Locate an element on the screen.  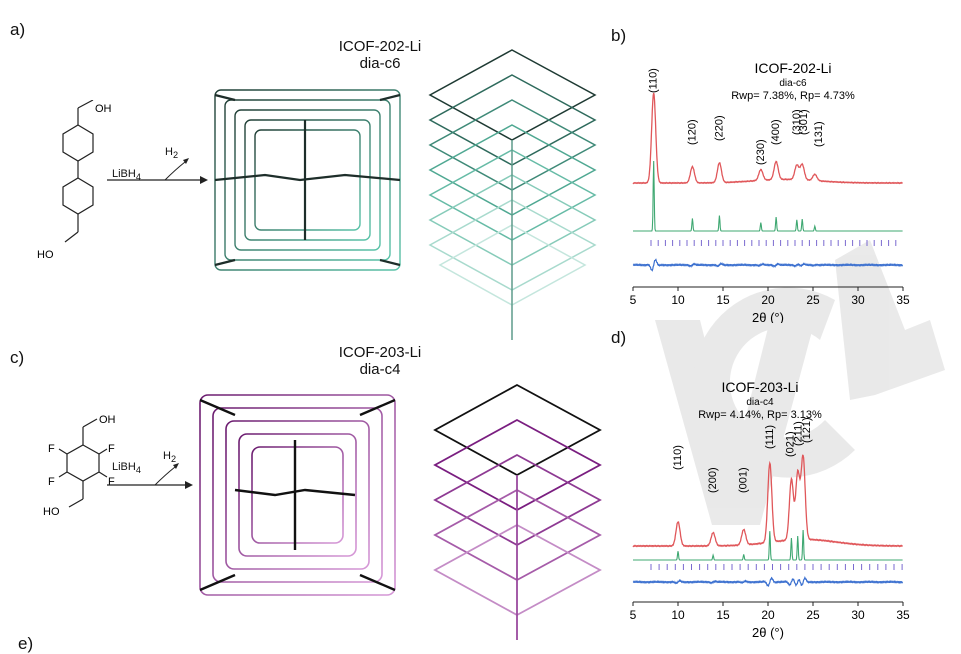
top-reaction-arrow is located at coordinates (157, 171).